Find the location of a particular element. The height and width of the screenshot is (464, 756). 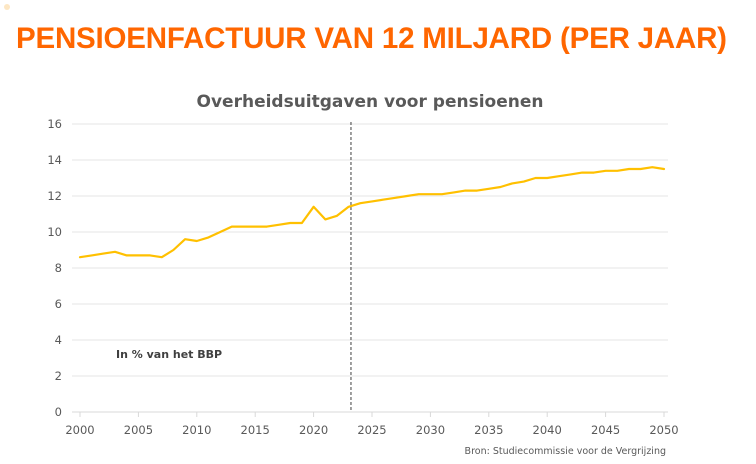

y-tick-label: 8 is located at coordinates (58, 268).